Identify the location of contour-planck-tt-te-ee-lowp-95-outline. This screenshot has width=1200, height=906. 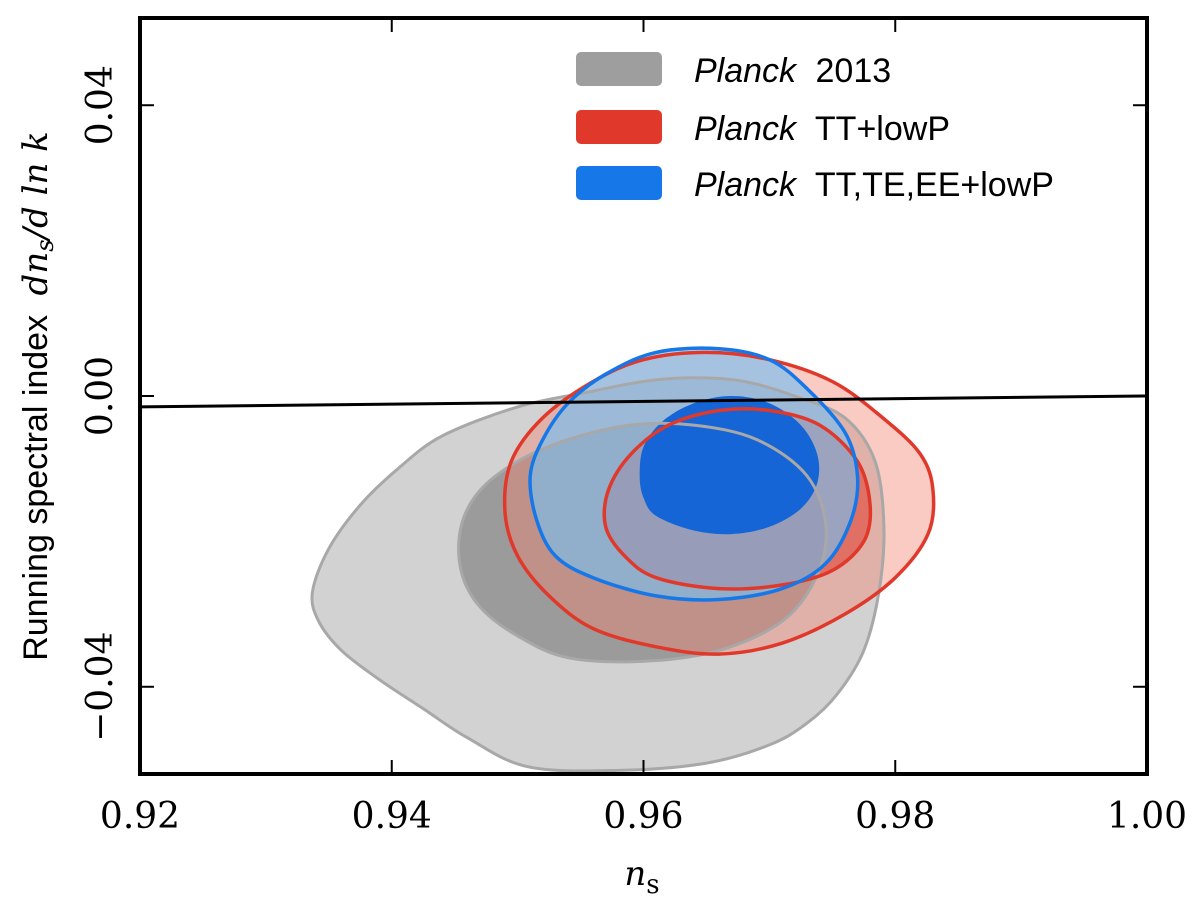
(694, 474).